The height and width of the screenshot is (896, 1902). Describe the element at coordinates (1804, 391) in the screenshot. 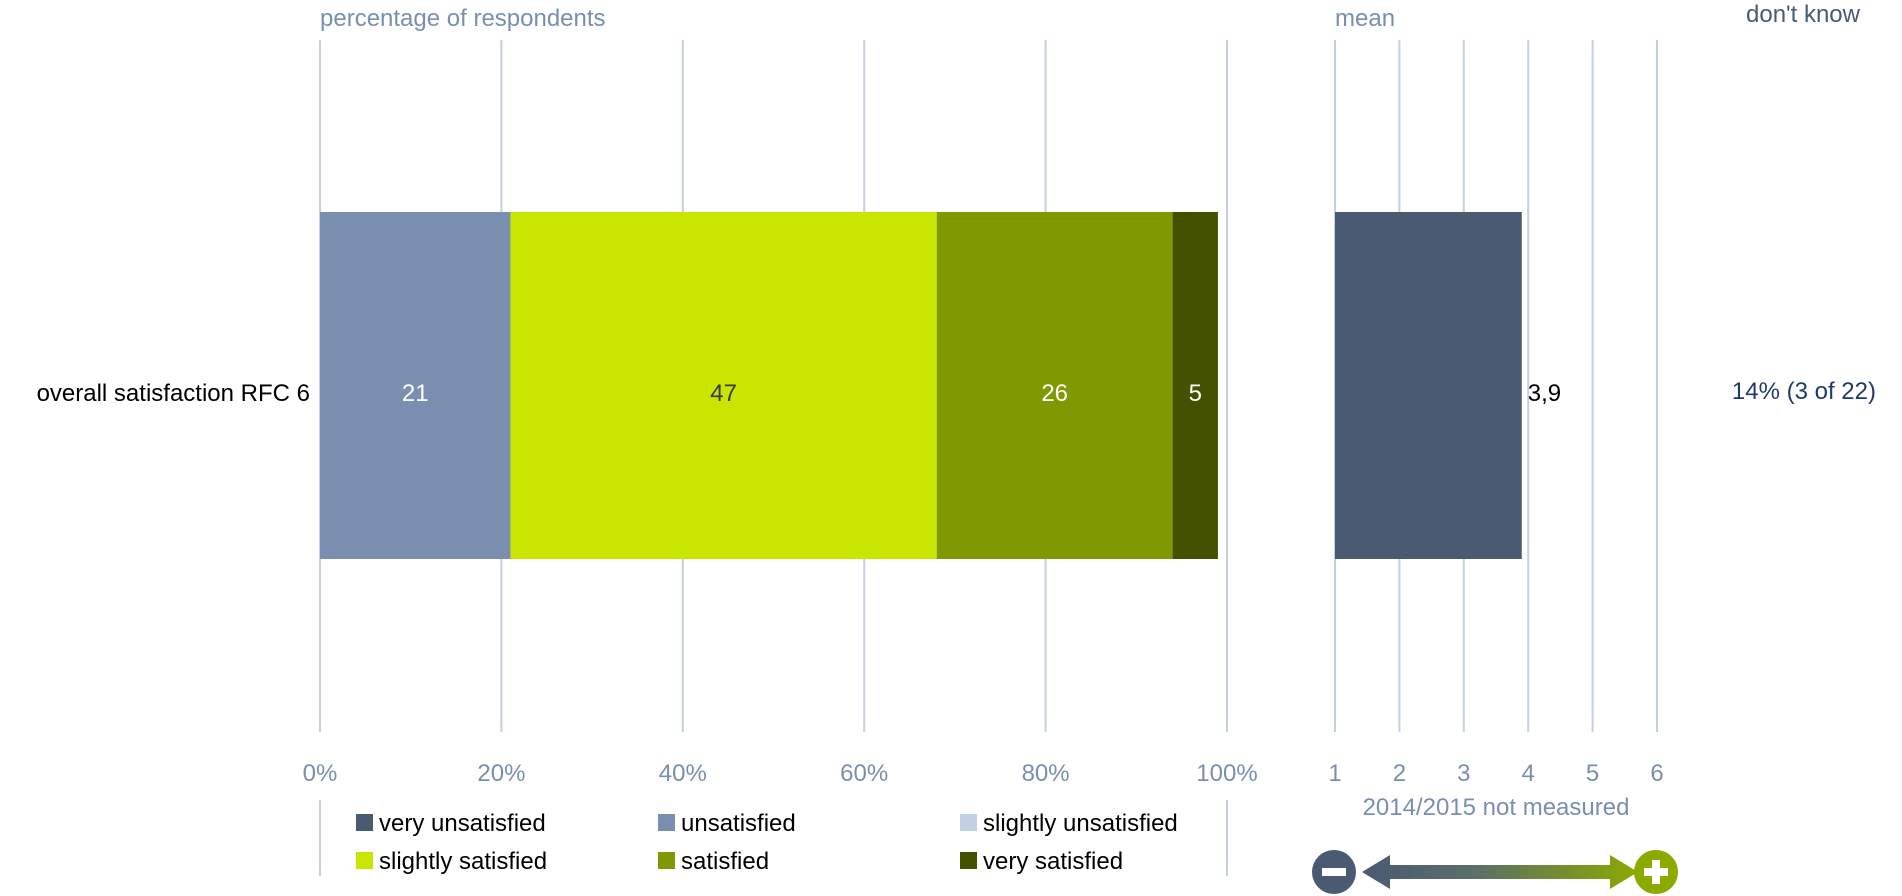

I see `dont-know-value: 14% (3 of 22)` at that location.